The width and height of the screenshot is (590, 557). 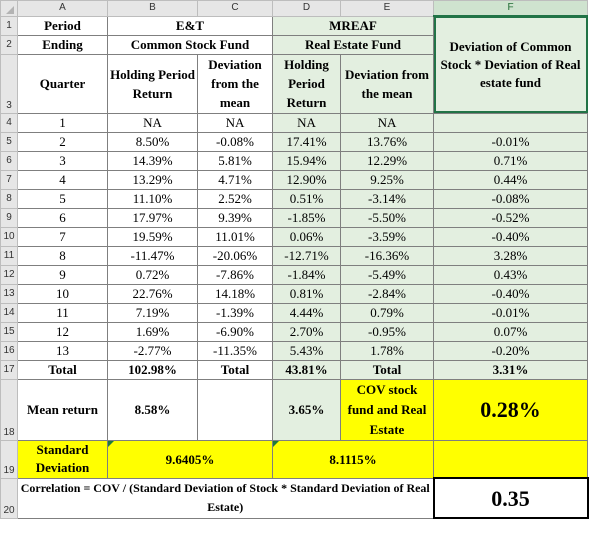 I want to click on cell-f12-deviation-product: 0.43%, so click(x=510, y=274).